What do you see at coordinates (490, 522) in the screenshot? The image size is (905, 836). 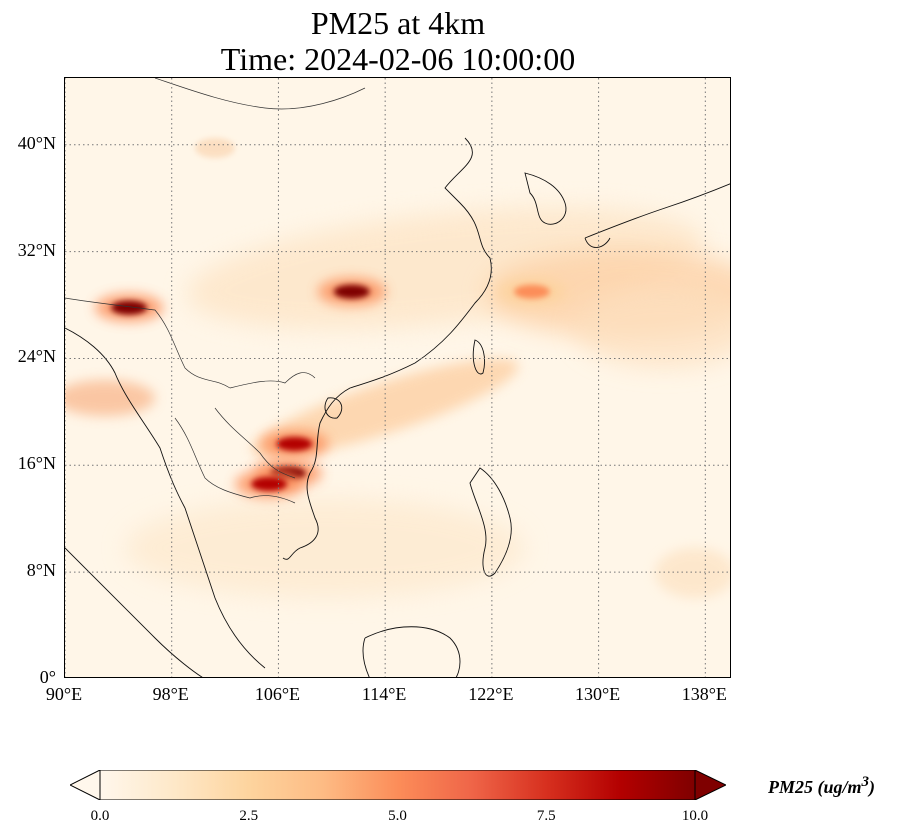 I see `coastline-philippines` at bounding box center [490, 522].